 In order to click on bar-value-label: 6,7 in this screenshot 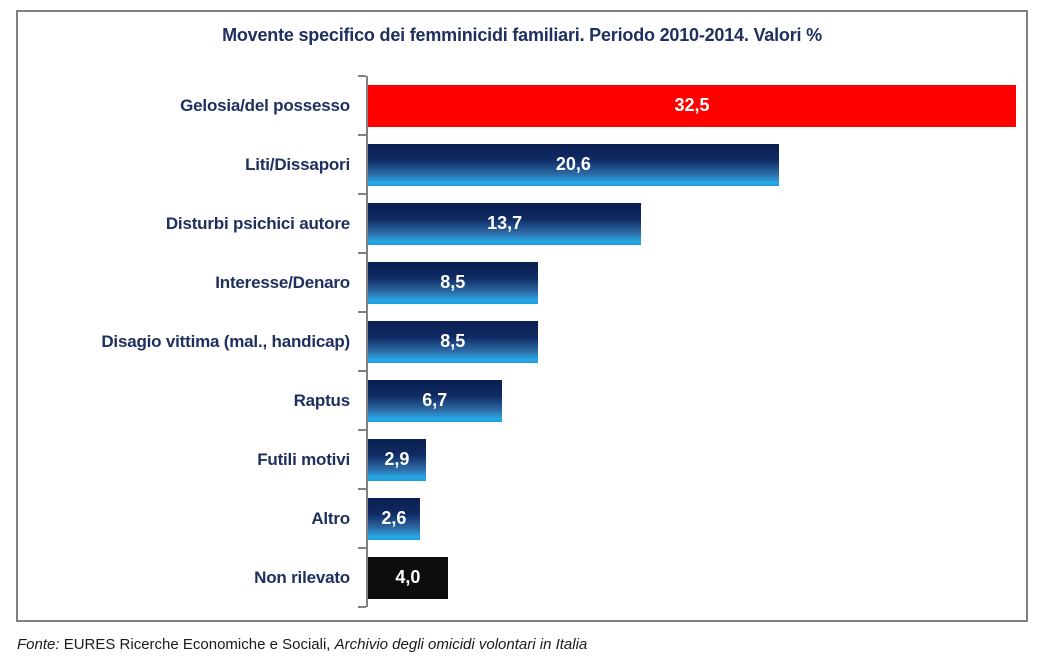, I will do `click(435, 400)`.